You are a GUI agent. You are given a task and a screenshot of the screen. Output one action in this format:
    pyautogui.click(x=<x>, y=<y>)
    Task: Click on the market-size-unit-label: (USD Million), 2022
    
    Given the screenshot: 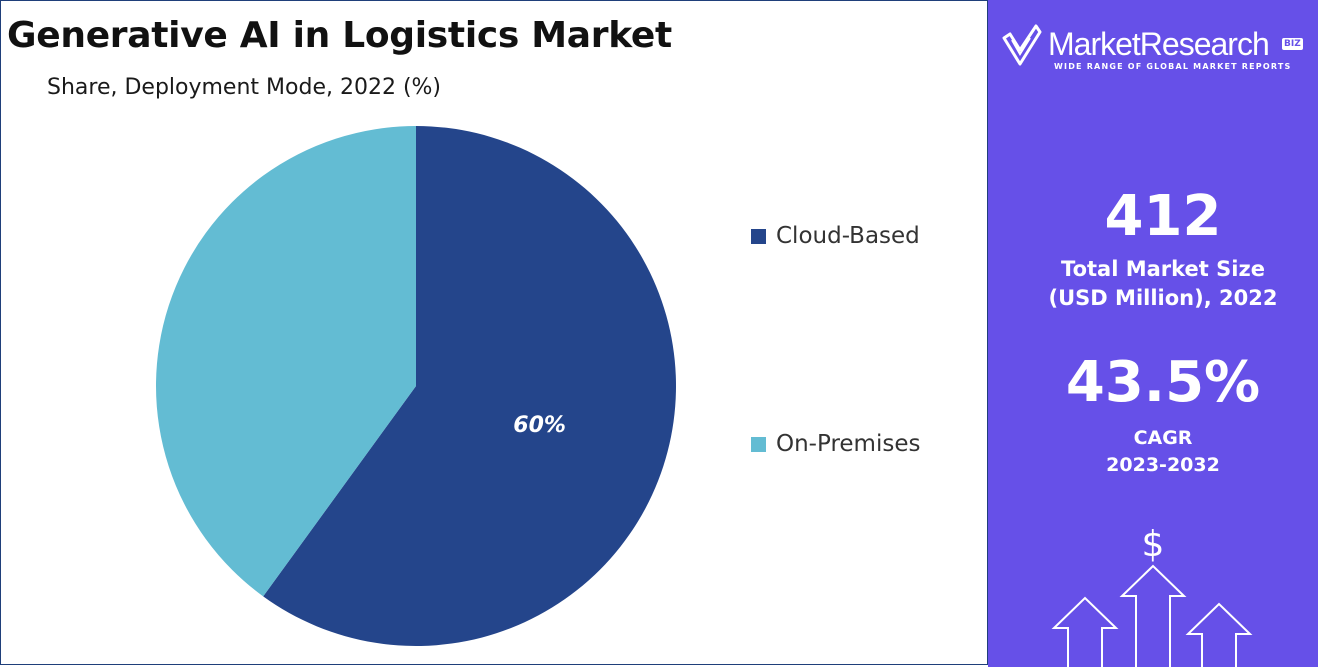 What is the action you would take?
    pyautogui.click(x=1163, y=298)
    